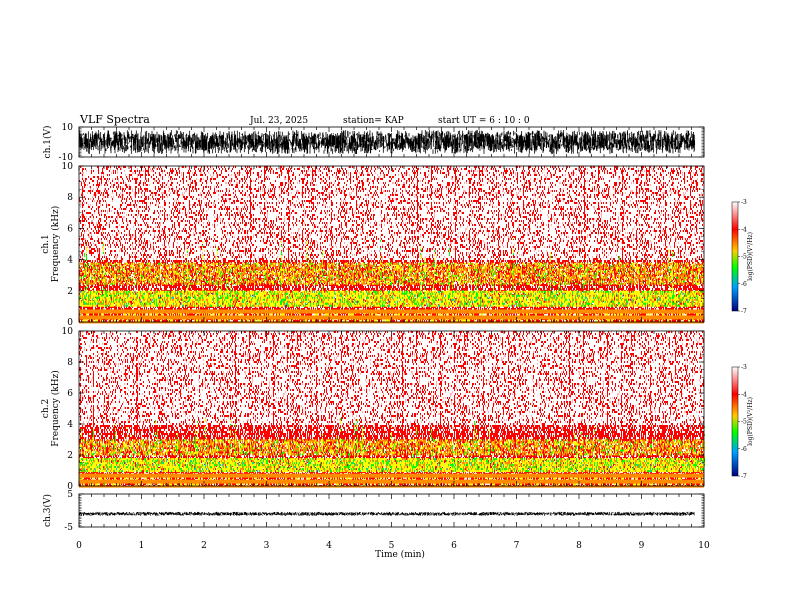 This screenshot has height=612, width=792. I want to click on y-axis-label: ch.2Frequency (kHz), so click(51, 408).